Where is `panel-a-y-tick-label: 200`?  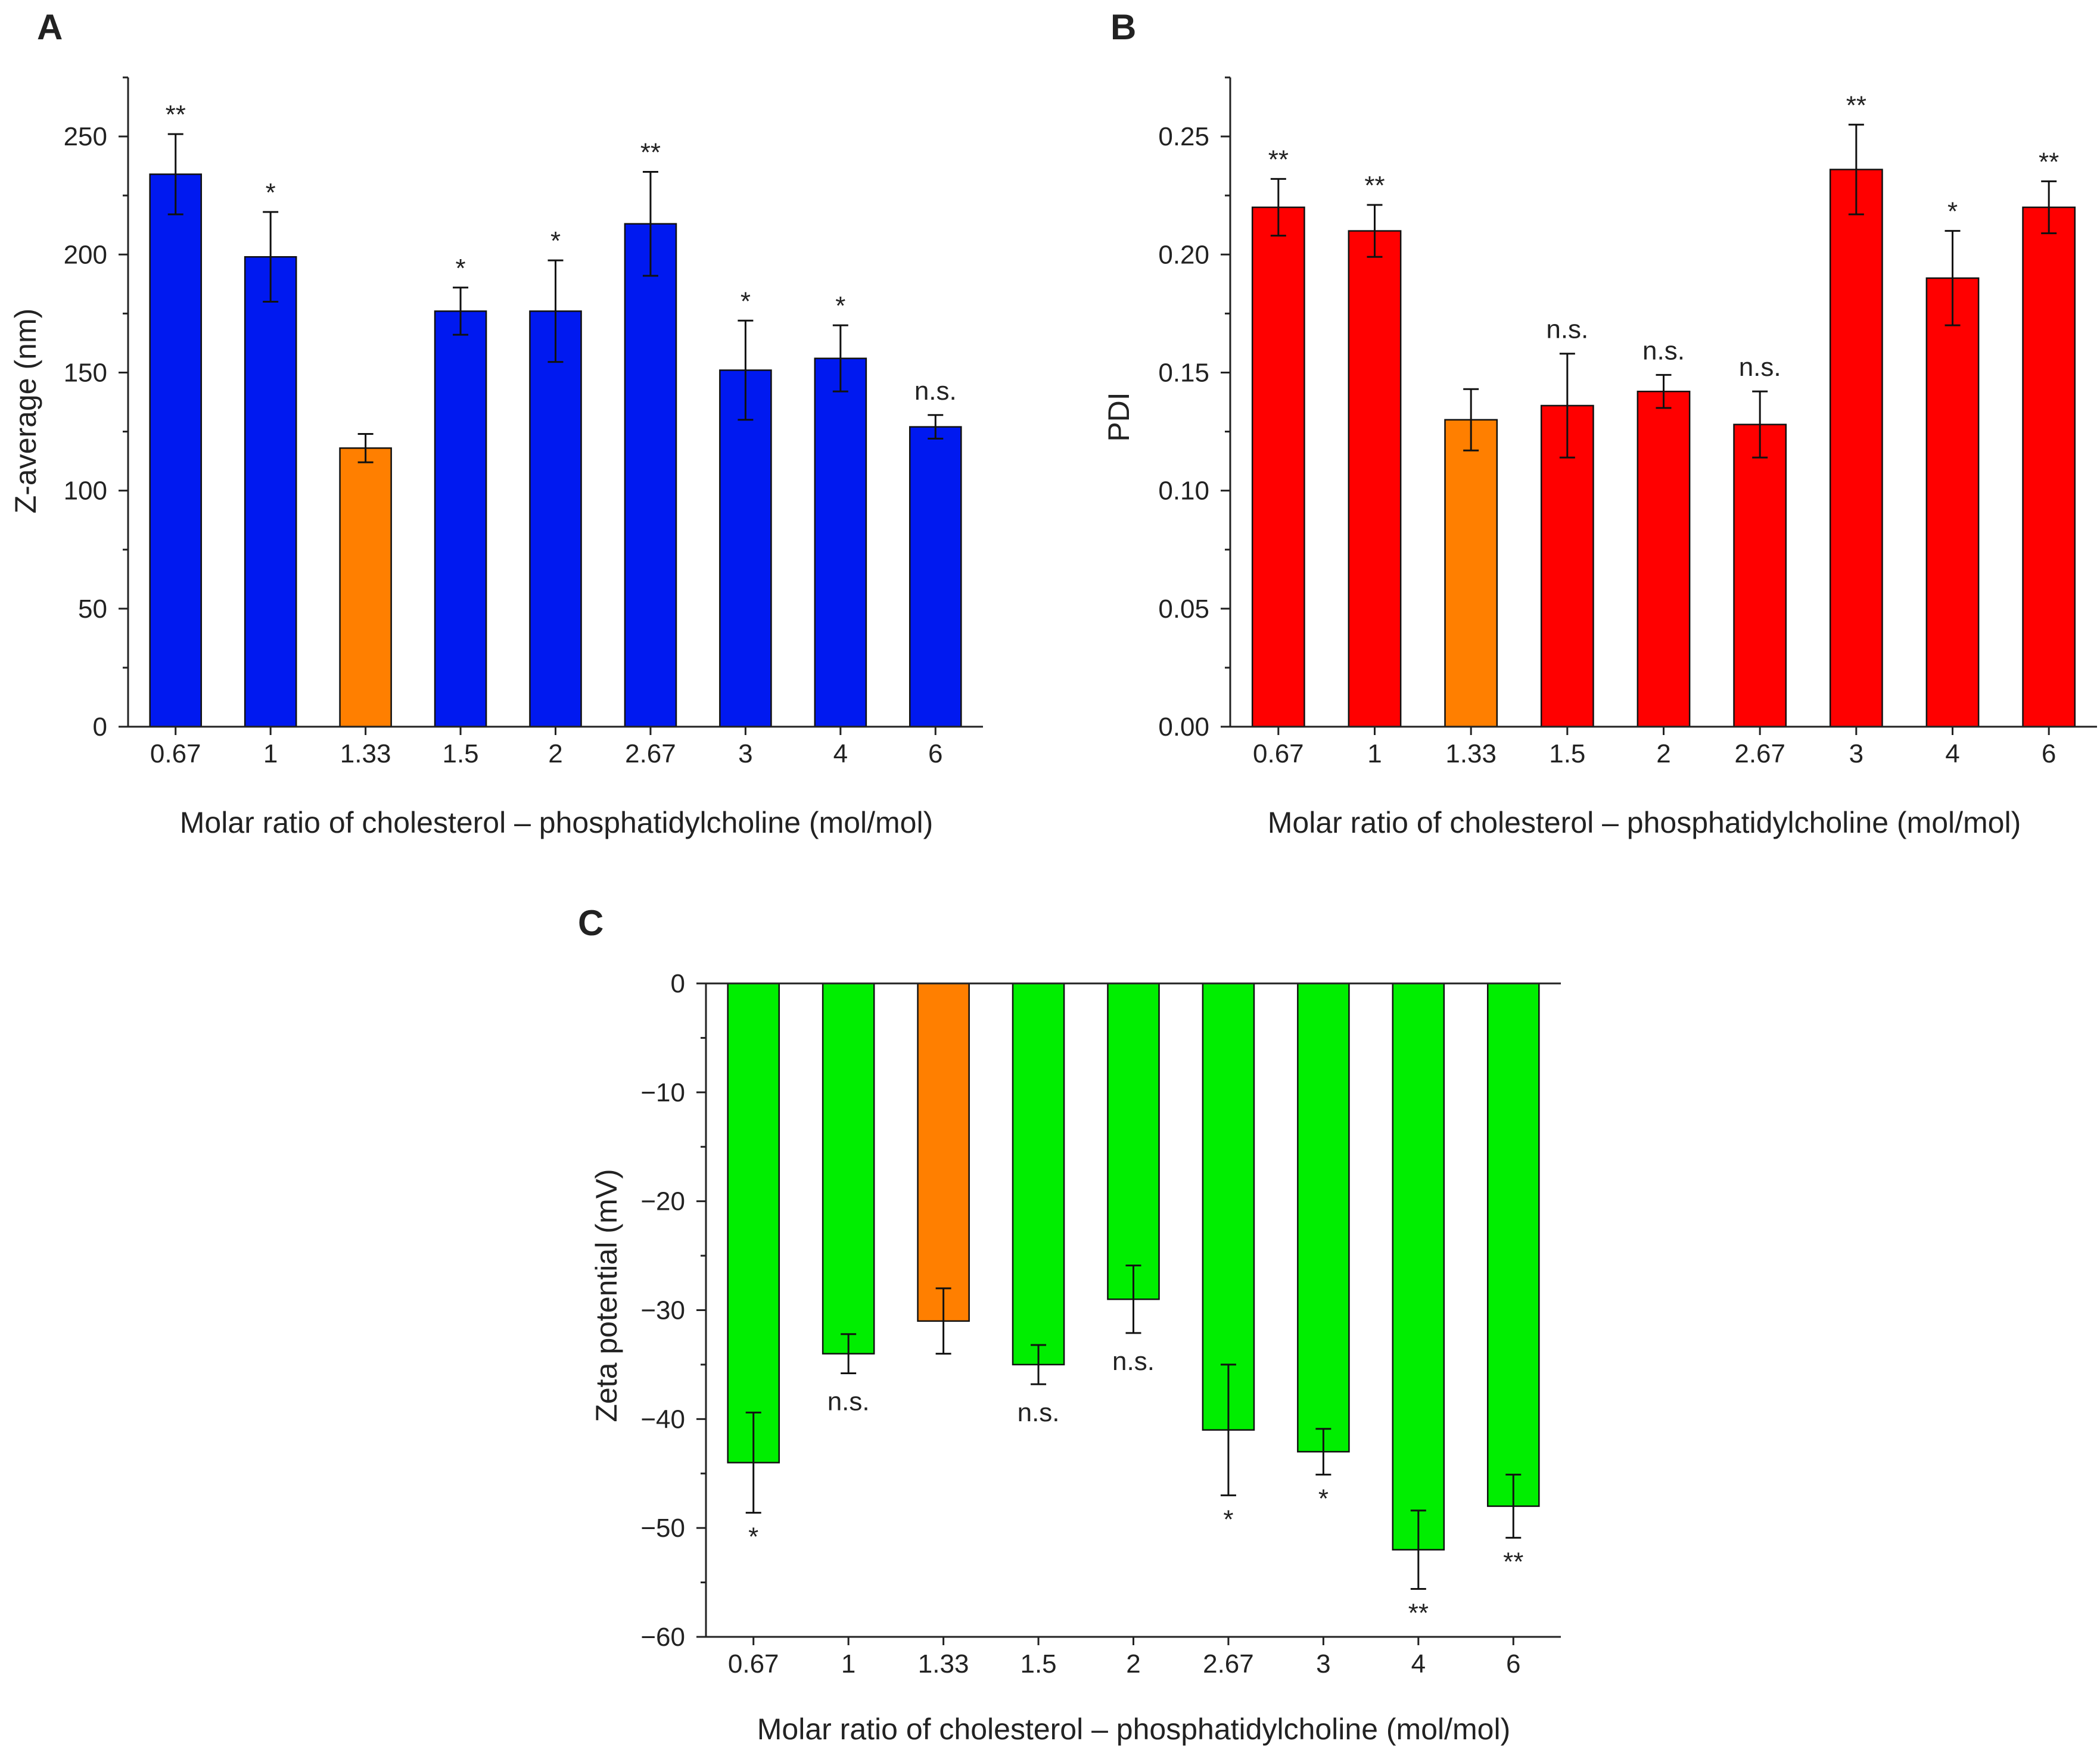 panel-a-y-tick-label: 200 is located at coordinates (85, 254).